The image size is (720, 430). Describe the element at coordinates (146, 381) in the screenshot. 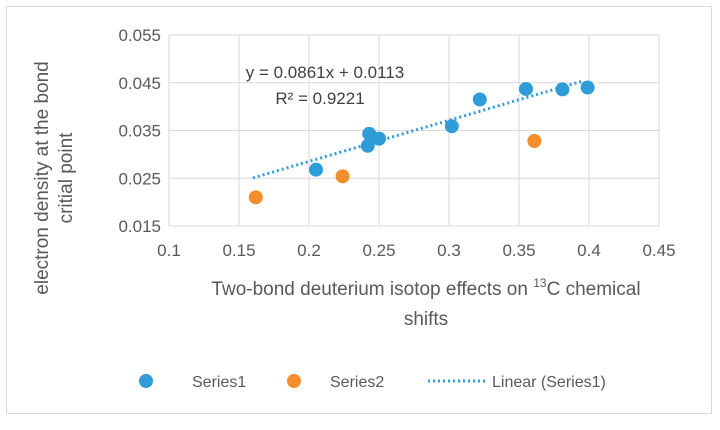

I see `legend-series1-marker` at that location.